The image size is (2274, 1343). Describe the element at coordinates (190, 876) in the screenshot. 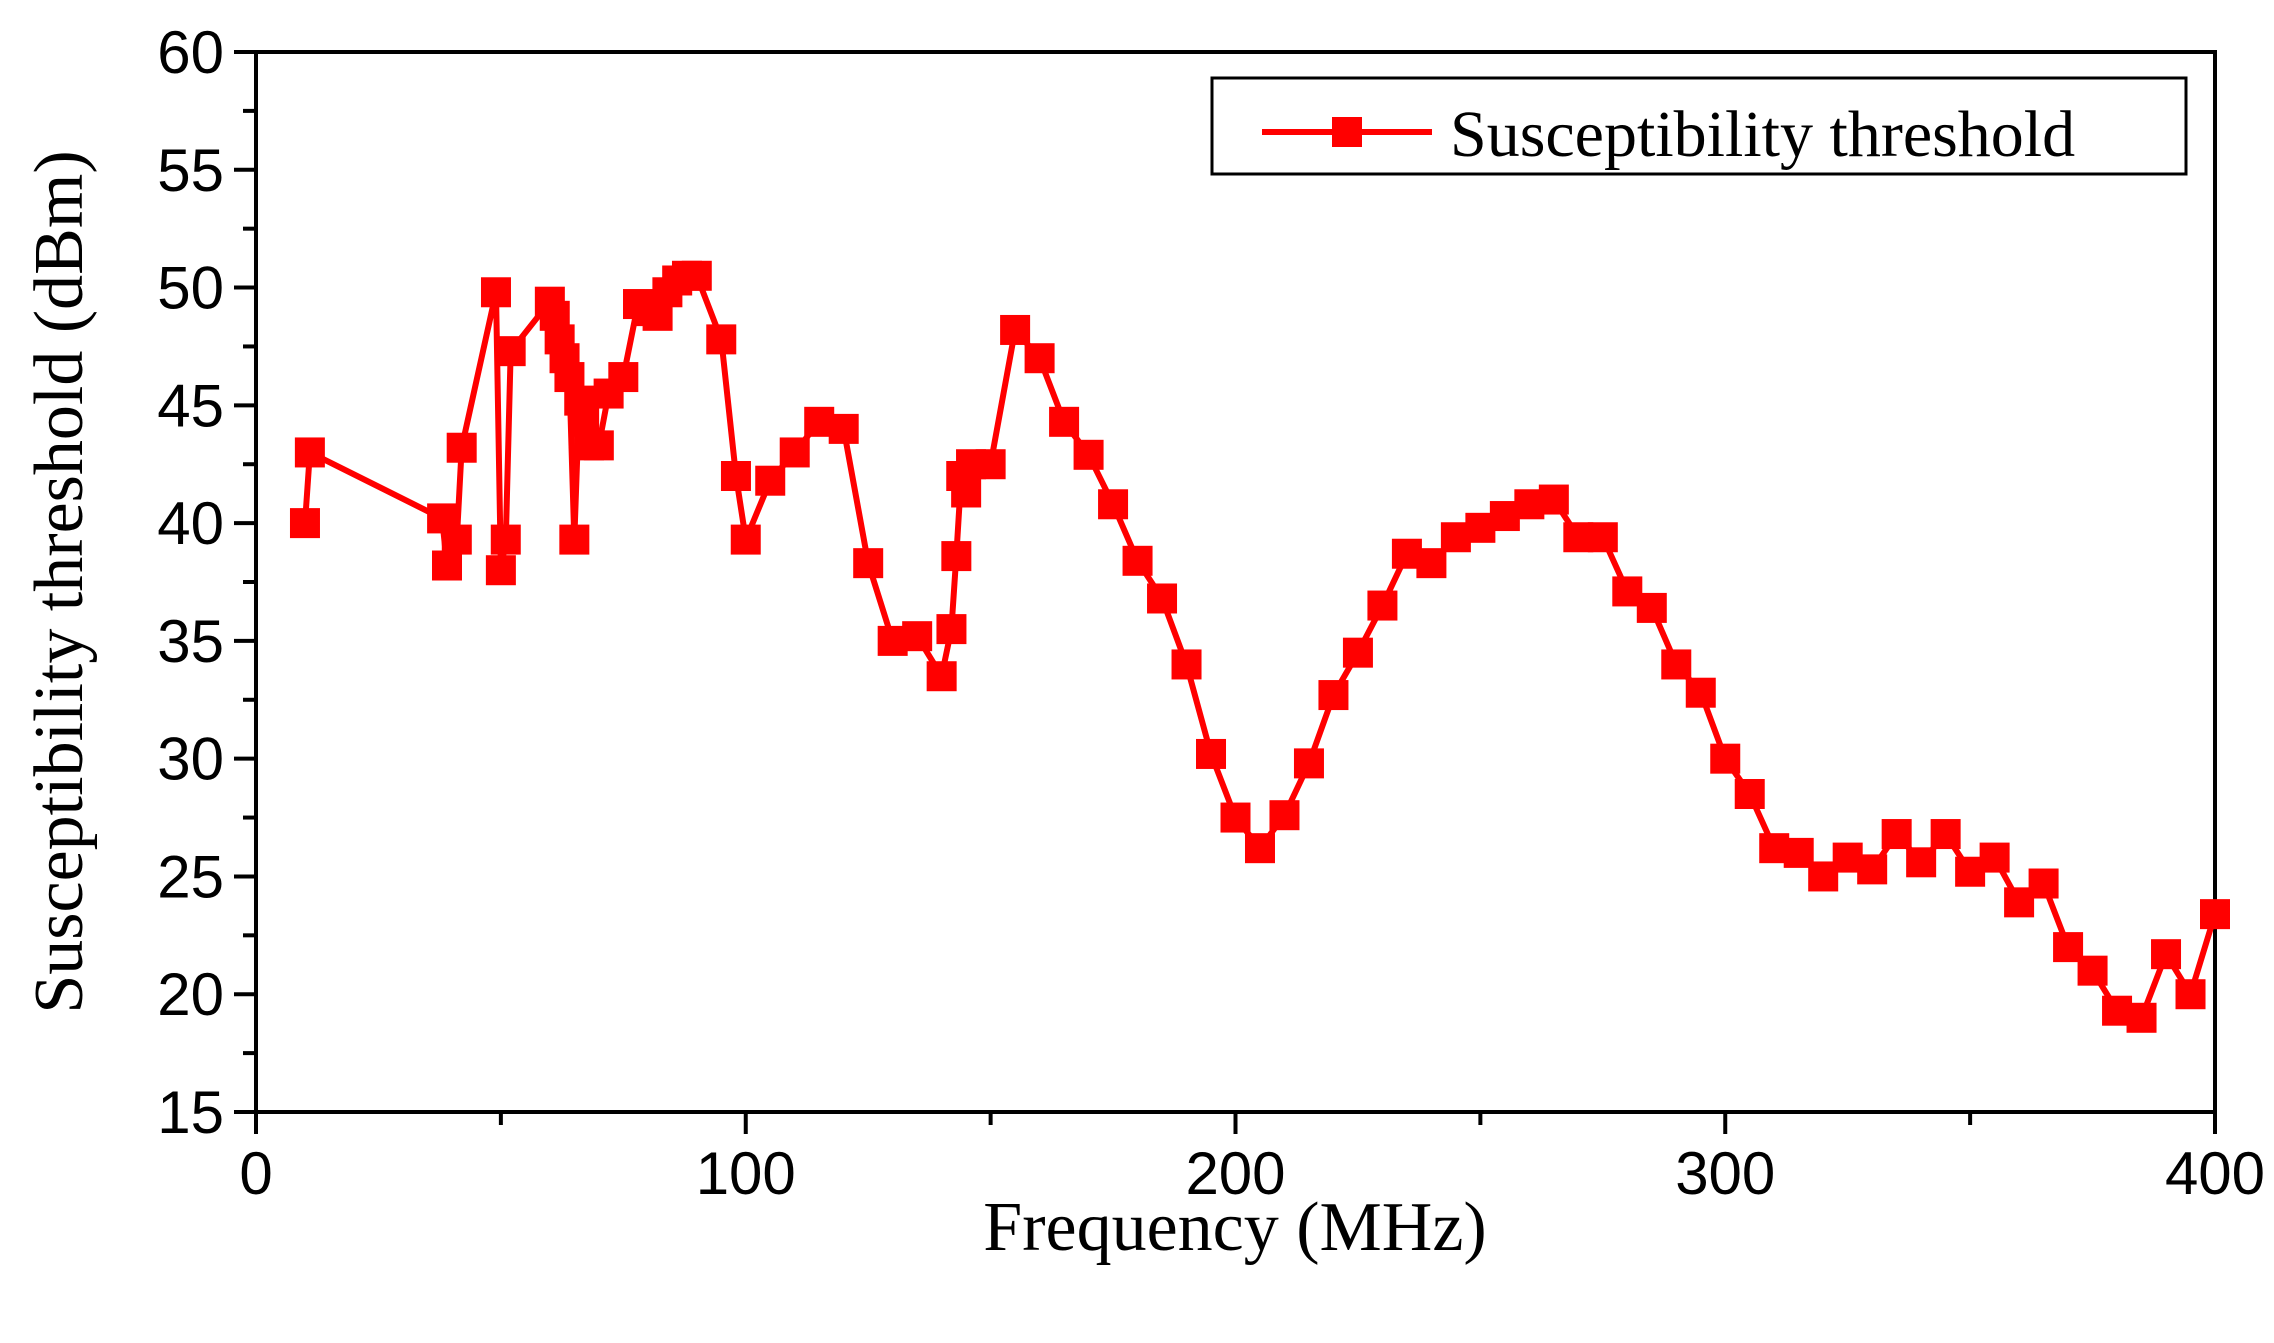

I see `y-tick-label: 25` at that location.